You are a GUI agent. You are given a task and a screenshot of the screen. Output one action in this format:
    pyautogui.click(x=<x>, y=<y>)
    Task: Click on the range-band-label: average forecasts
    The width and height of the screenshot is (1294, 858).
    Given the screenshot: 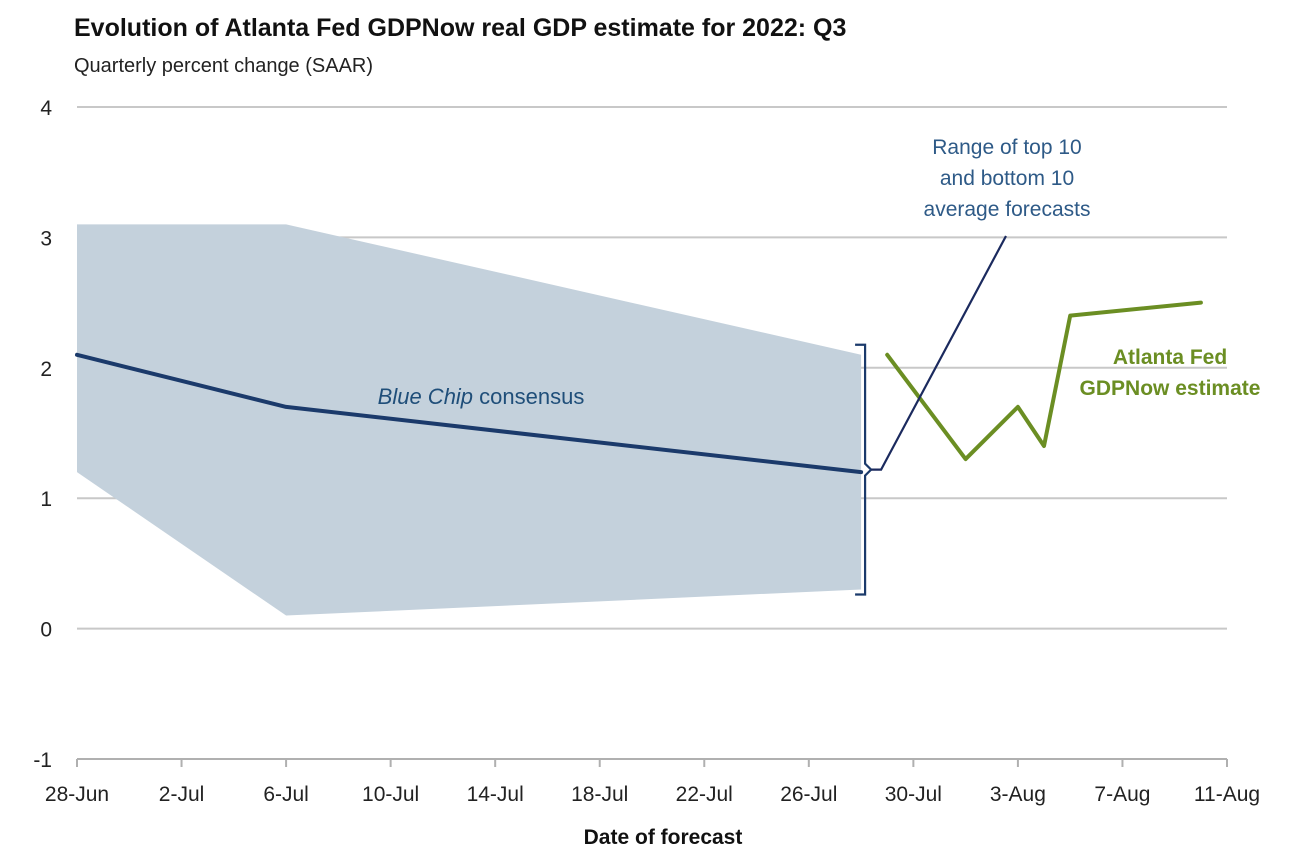 What is the action you would take?
    pyautogui.click(x=1007, y=209)
    